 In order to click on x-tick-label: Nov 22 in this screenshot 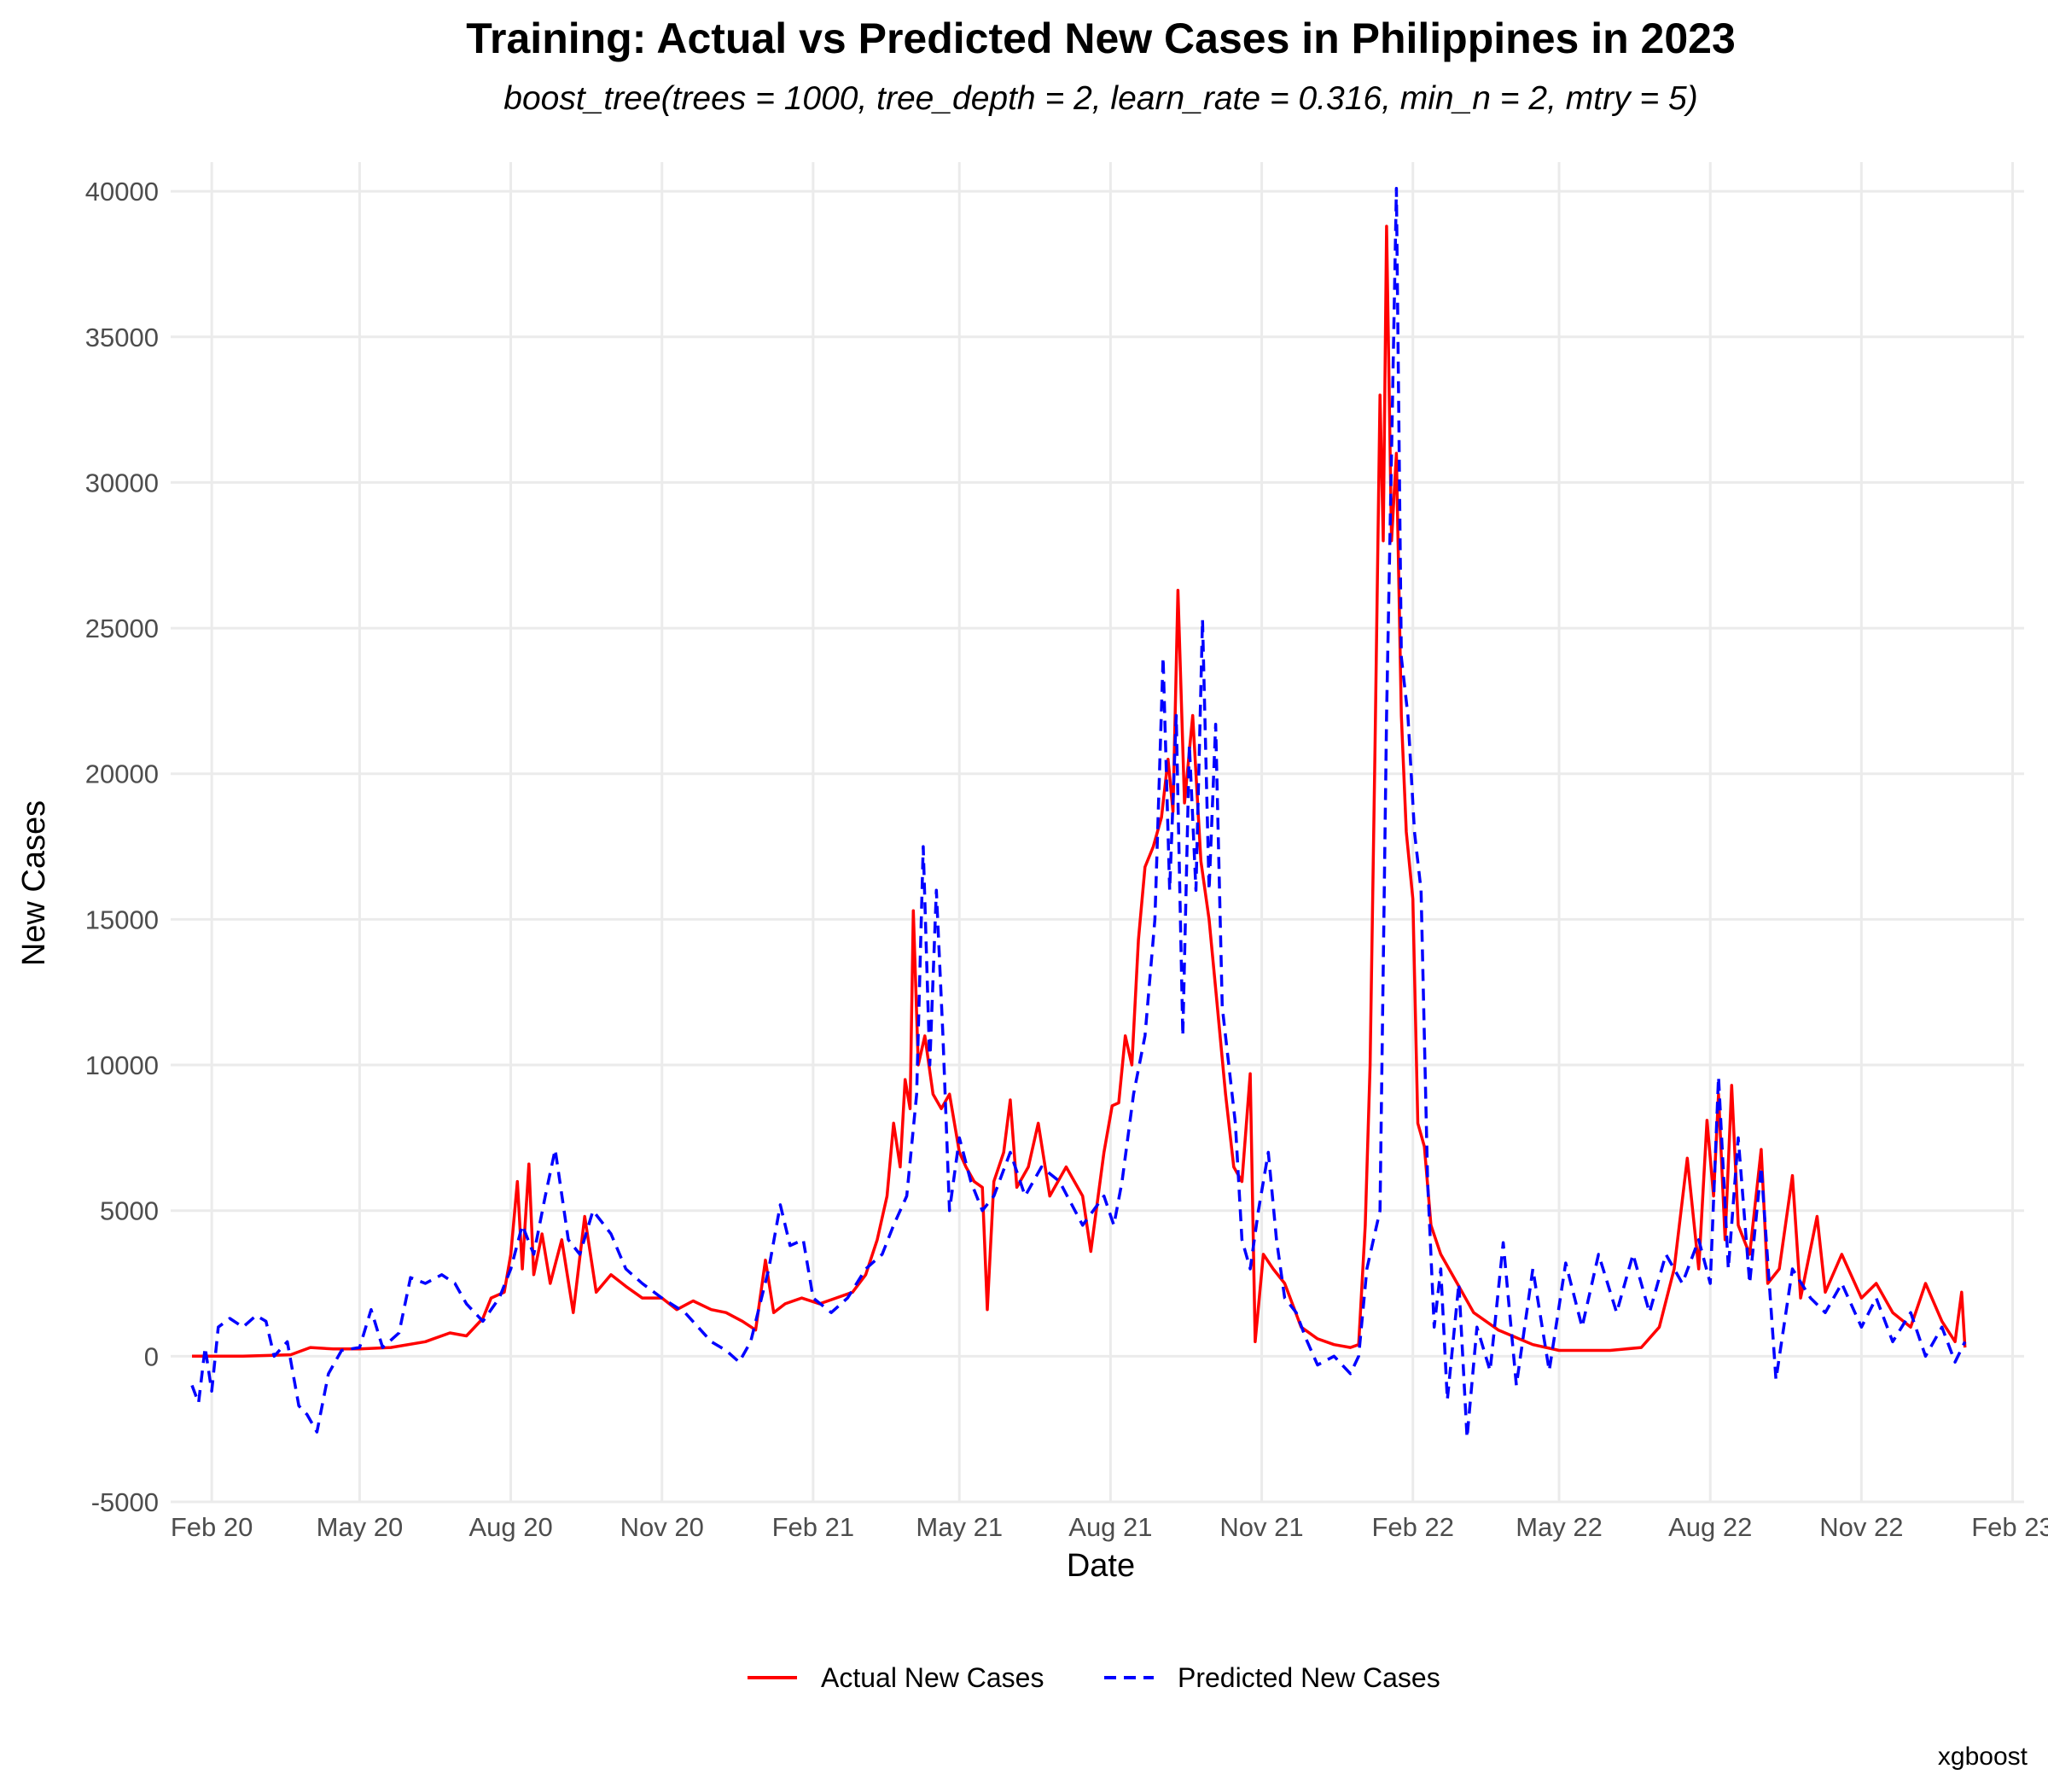, I will do `click(1861, 1527)`.